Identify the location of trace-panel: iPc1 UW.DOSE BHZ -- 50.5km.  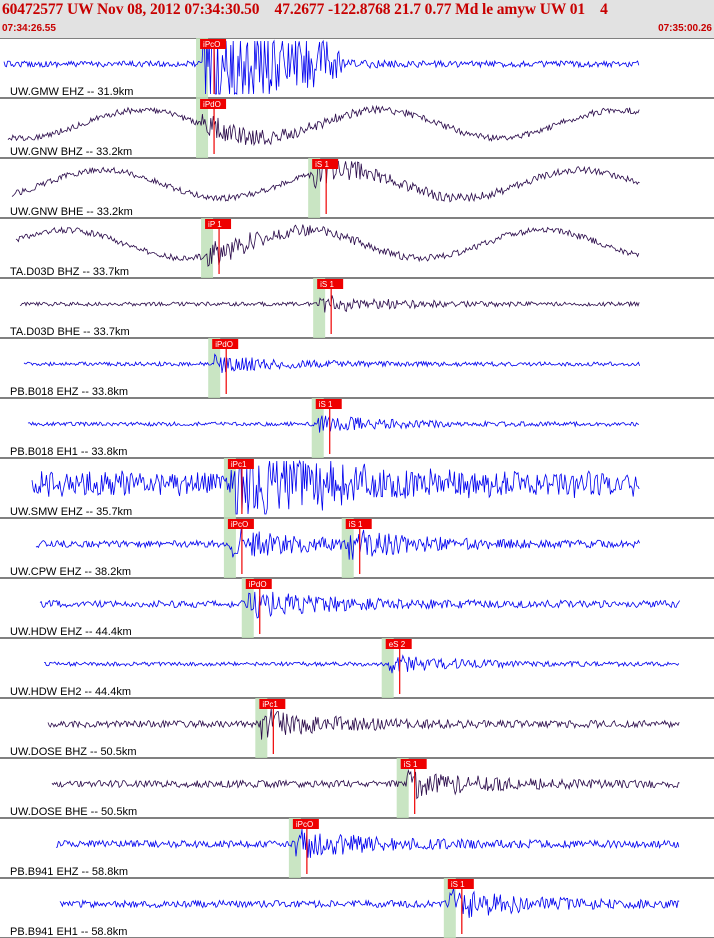
(345, 728).